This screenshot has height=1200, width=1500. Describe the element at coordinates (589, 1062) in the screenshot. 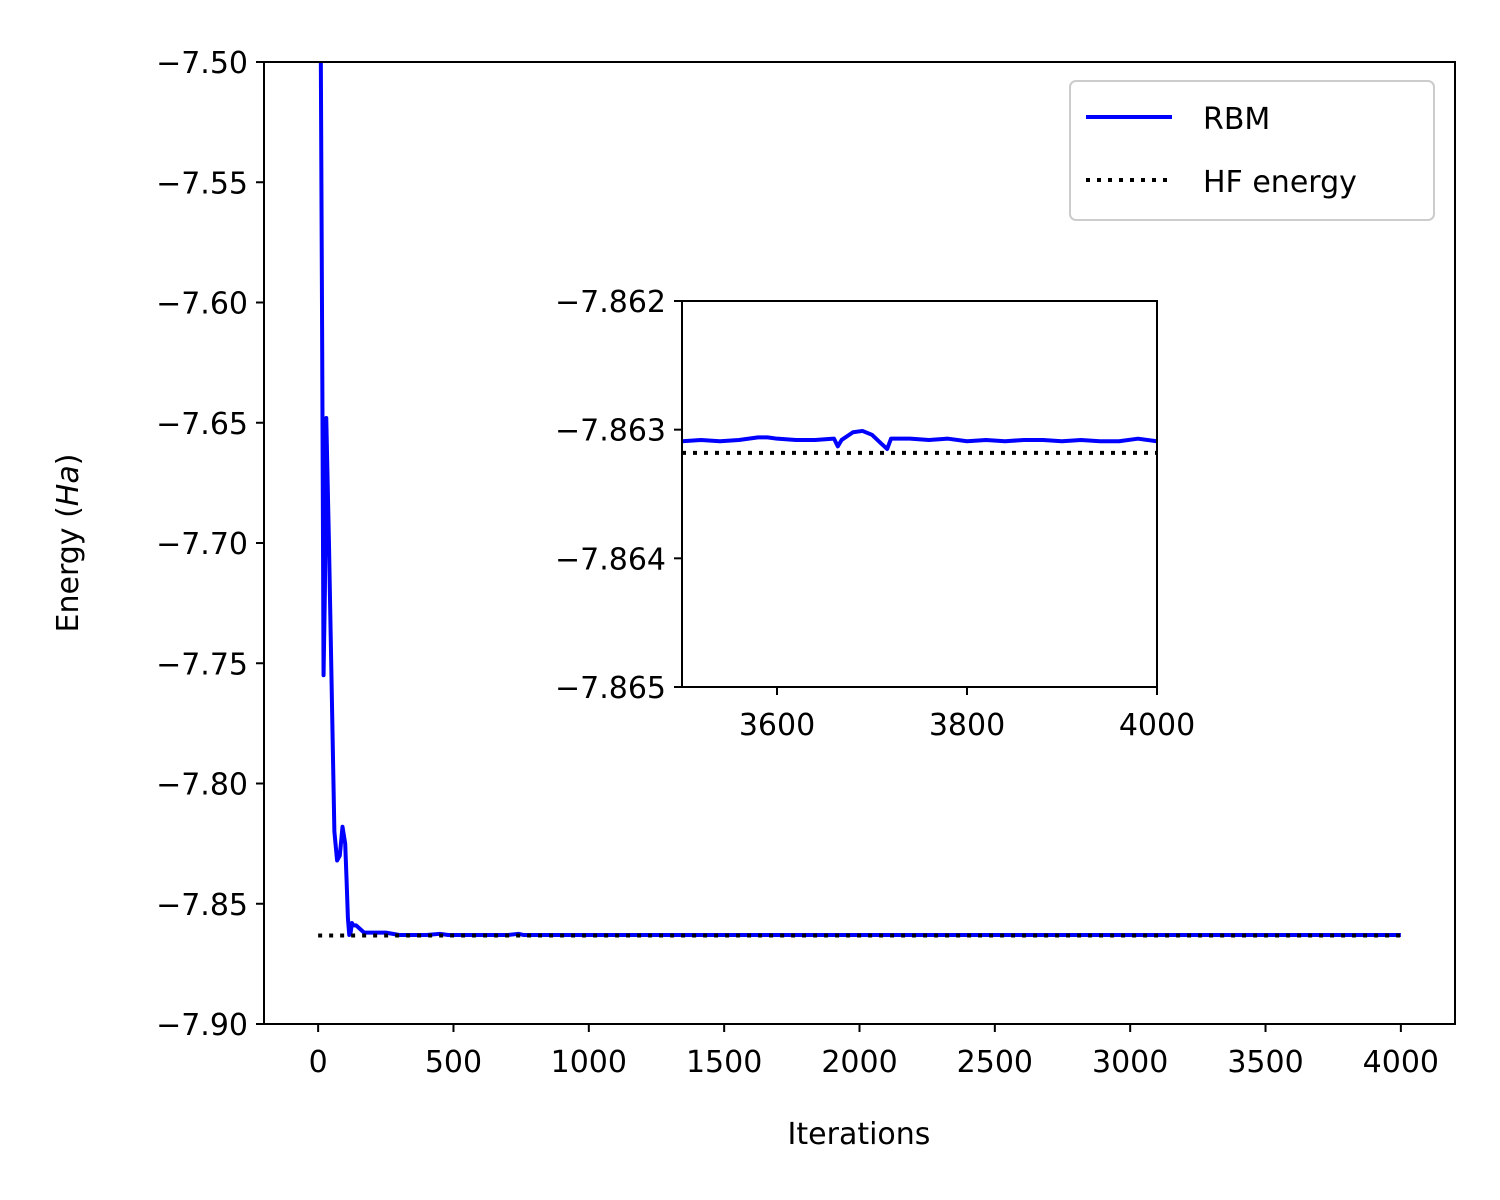

I see `main-x-tick-label: 1000` at that location.